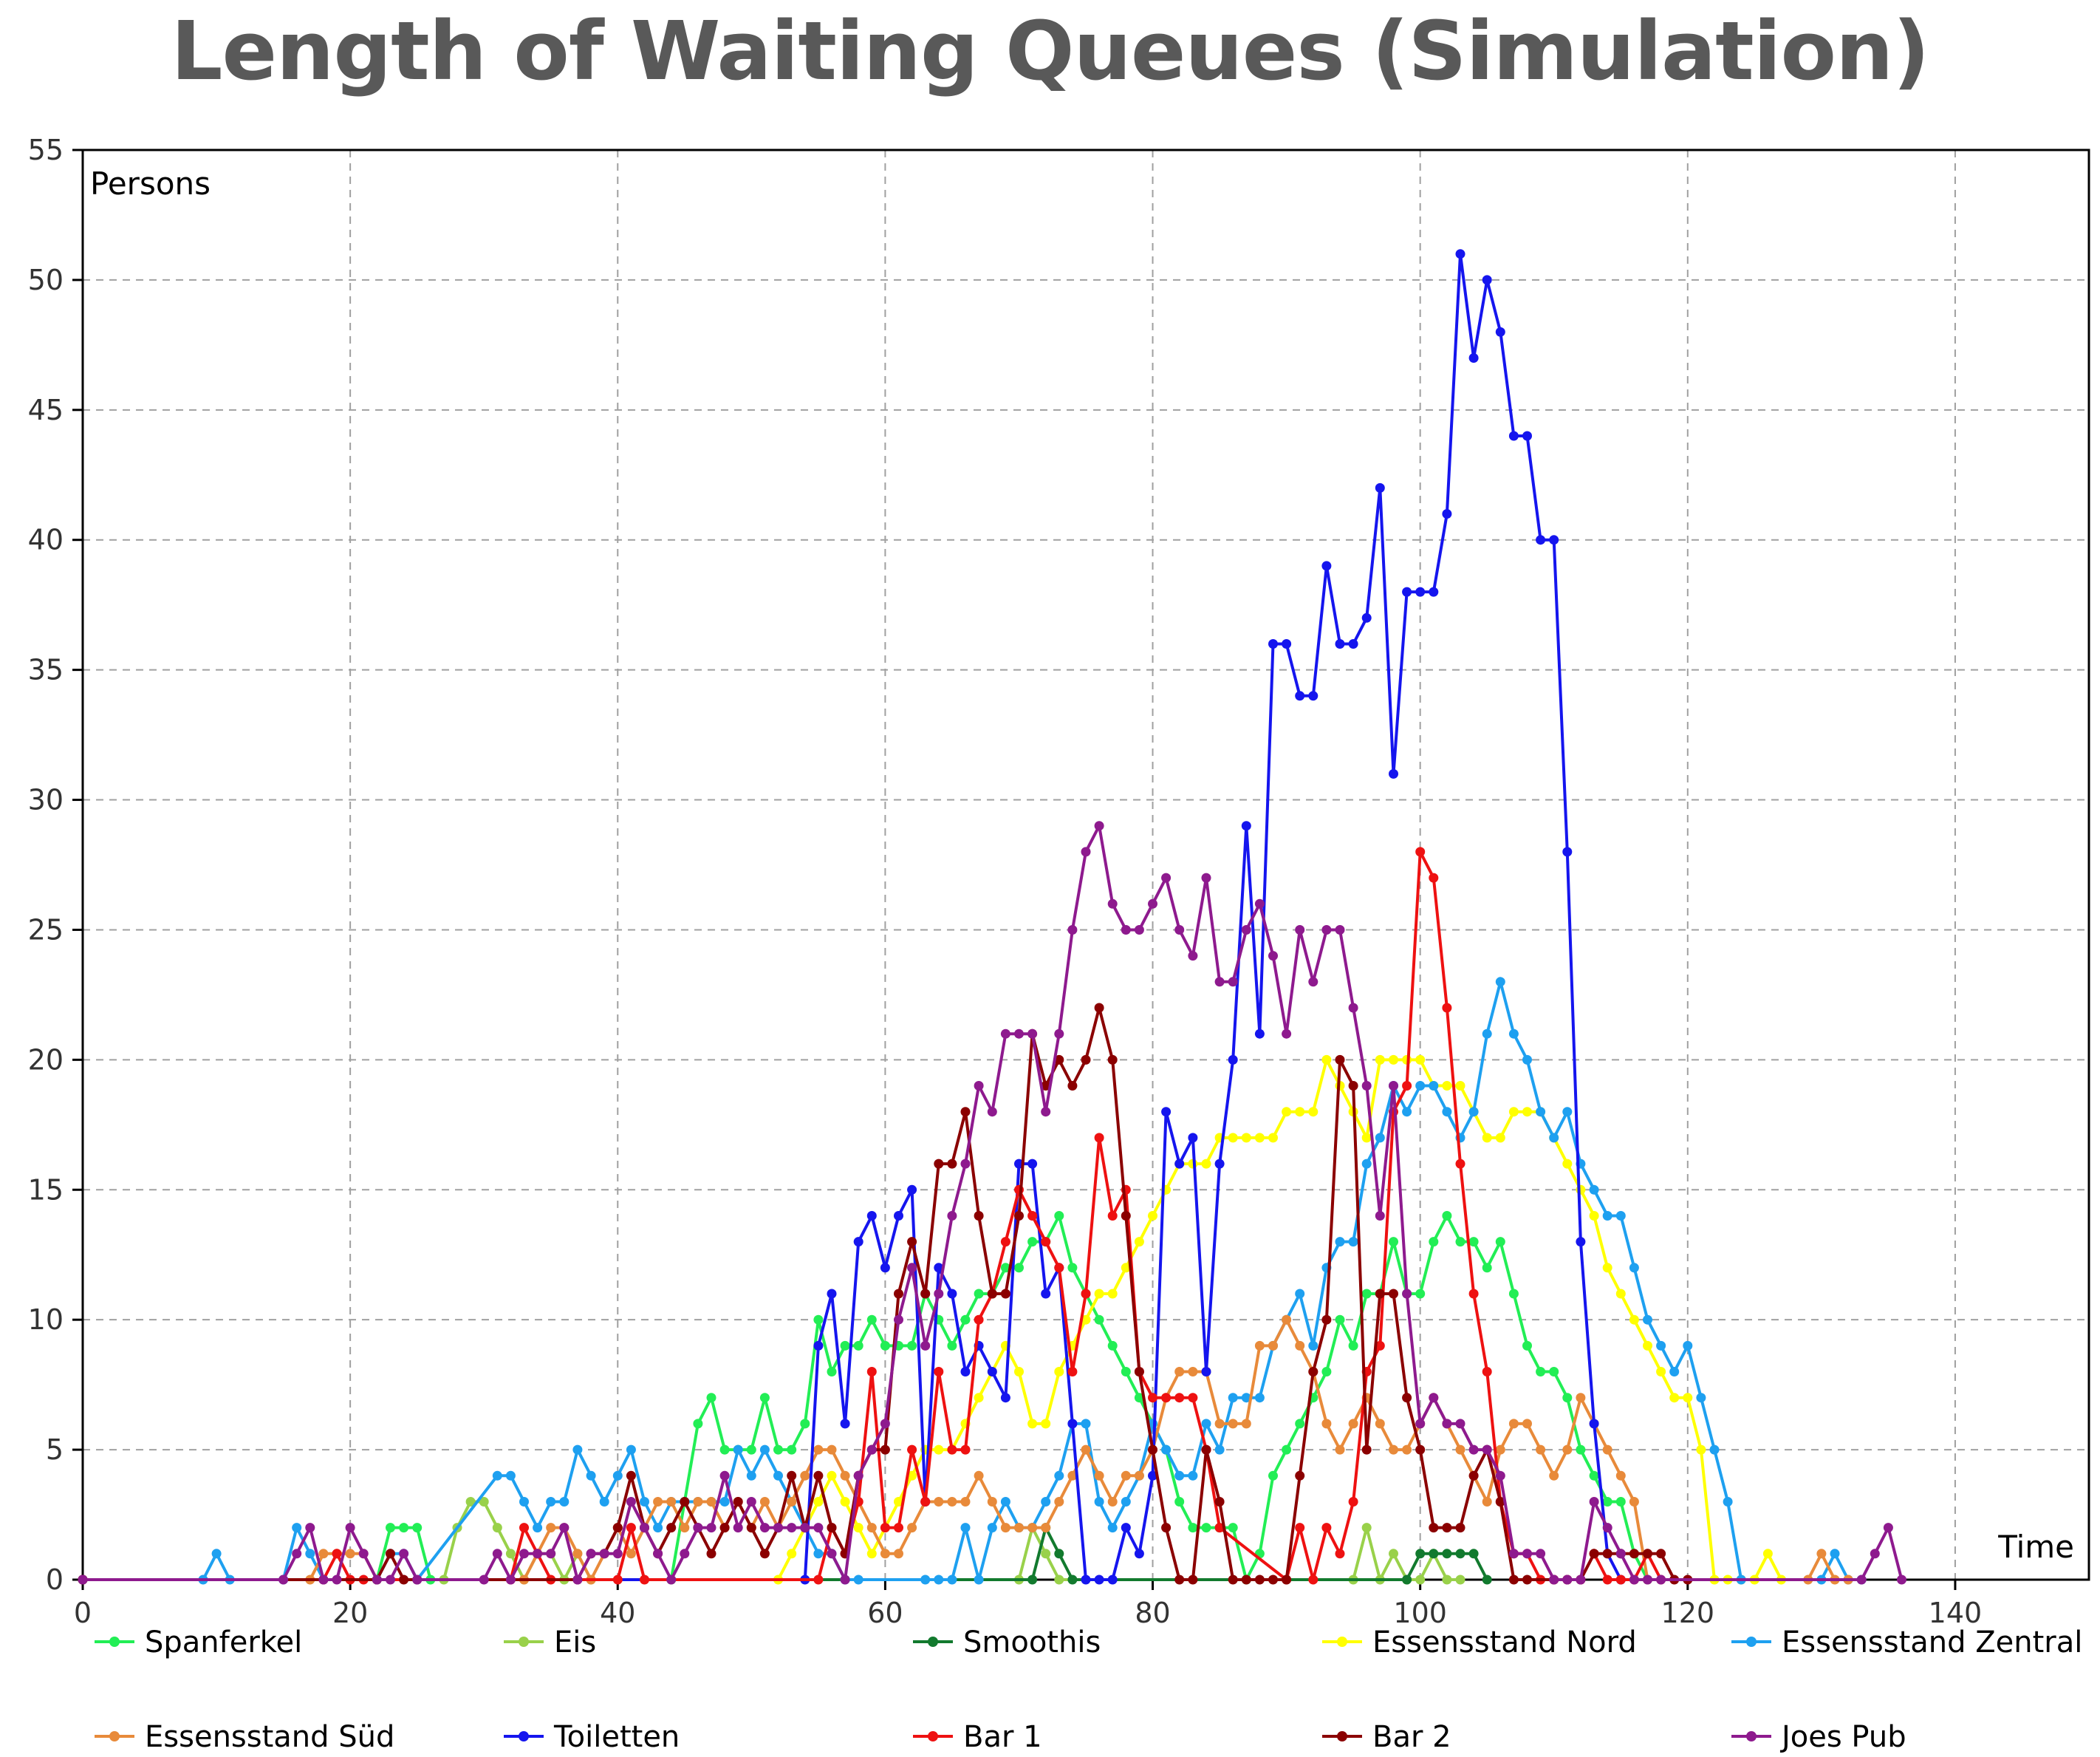 This screenshot has height=1757, width=2100. Describe the element at coordinates (46, 540) in the screenshot. I see `y-tick-label: 40` at that location.